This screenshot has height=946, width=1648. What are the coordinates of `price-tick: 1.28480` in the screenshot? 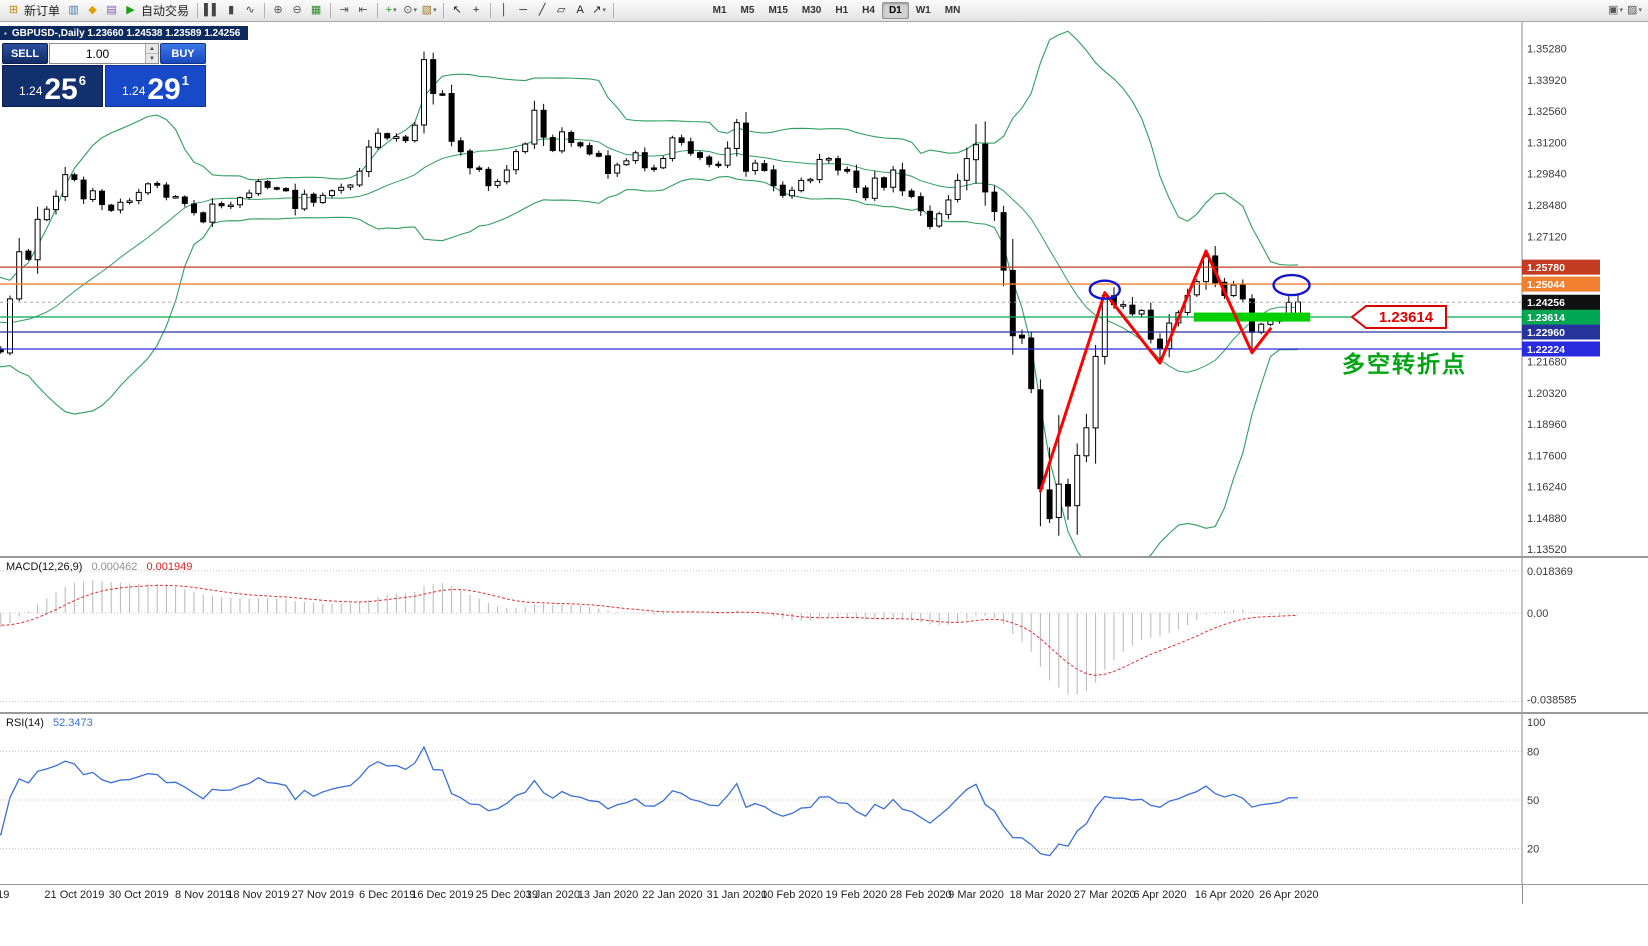 It's located at (1547, 206).